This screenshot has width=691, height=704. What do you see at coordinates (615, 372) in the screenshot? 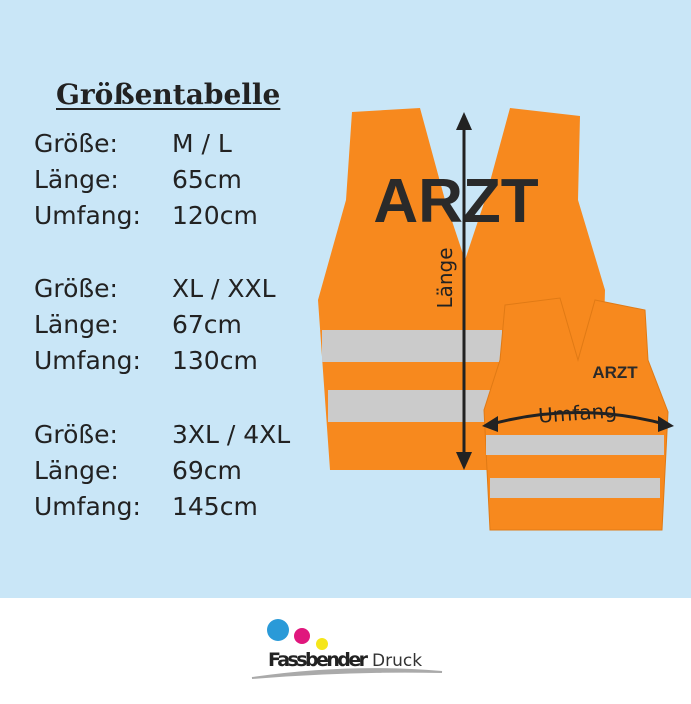
I see `vest-print-small: ARZT` at bounding box center [615, 372].